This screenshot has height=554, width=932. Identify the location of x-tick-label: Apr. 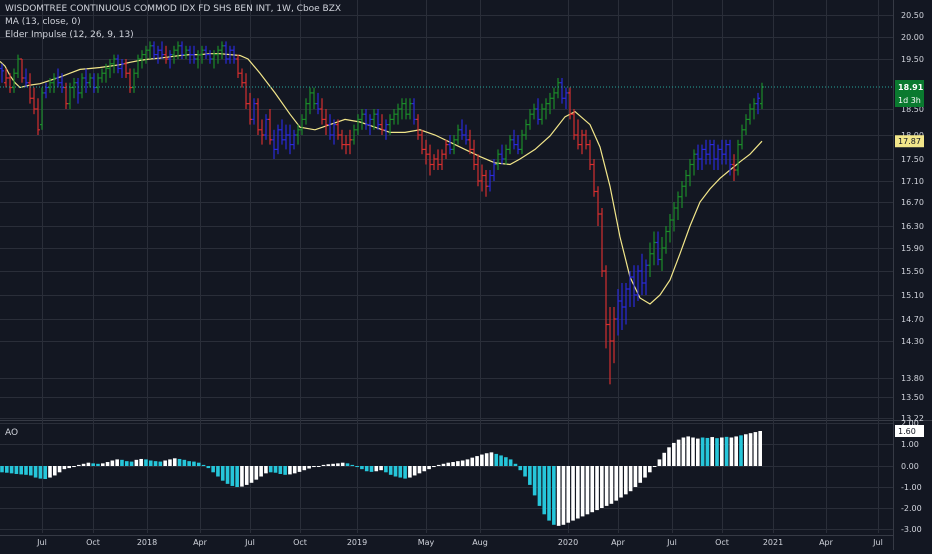
(200, 542).